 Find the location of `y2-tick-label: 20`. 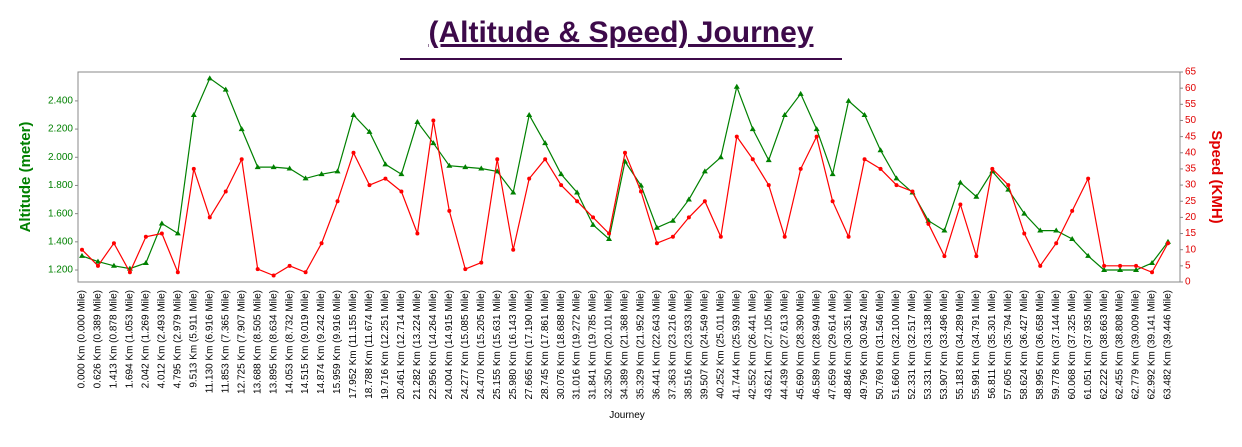

y2-tick-label: 20 is located at coordinates (1191, 217).